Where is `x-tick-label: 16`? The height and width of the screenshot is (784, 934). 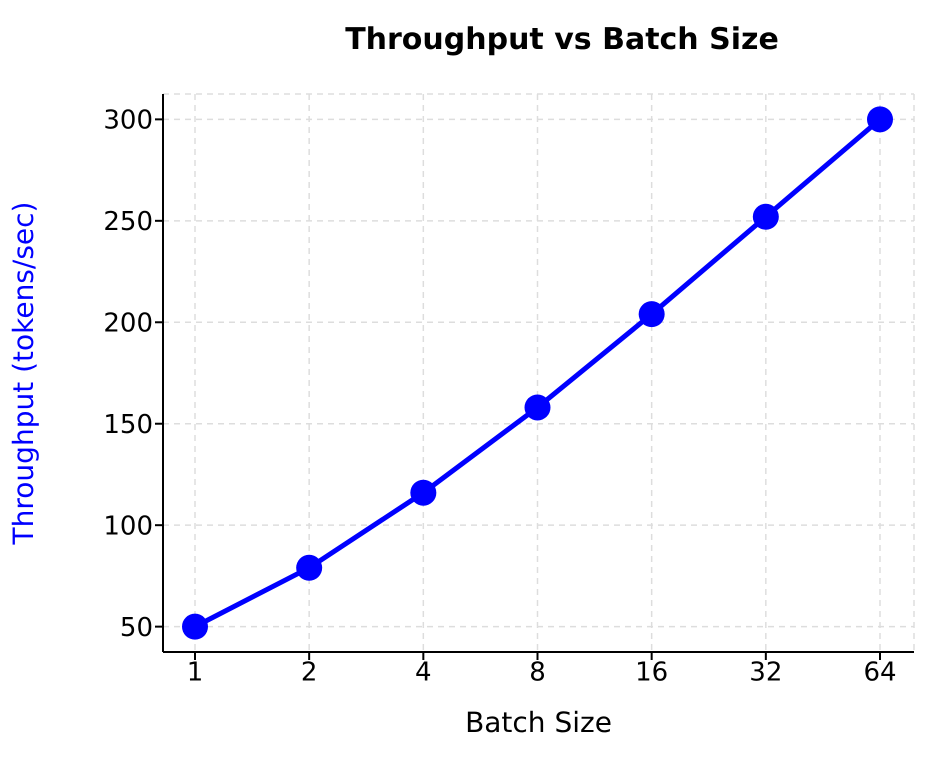
x-tick-label: 16 is located at coordinates (651, 672).